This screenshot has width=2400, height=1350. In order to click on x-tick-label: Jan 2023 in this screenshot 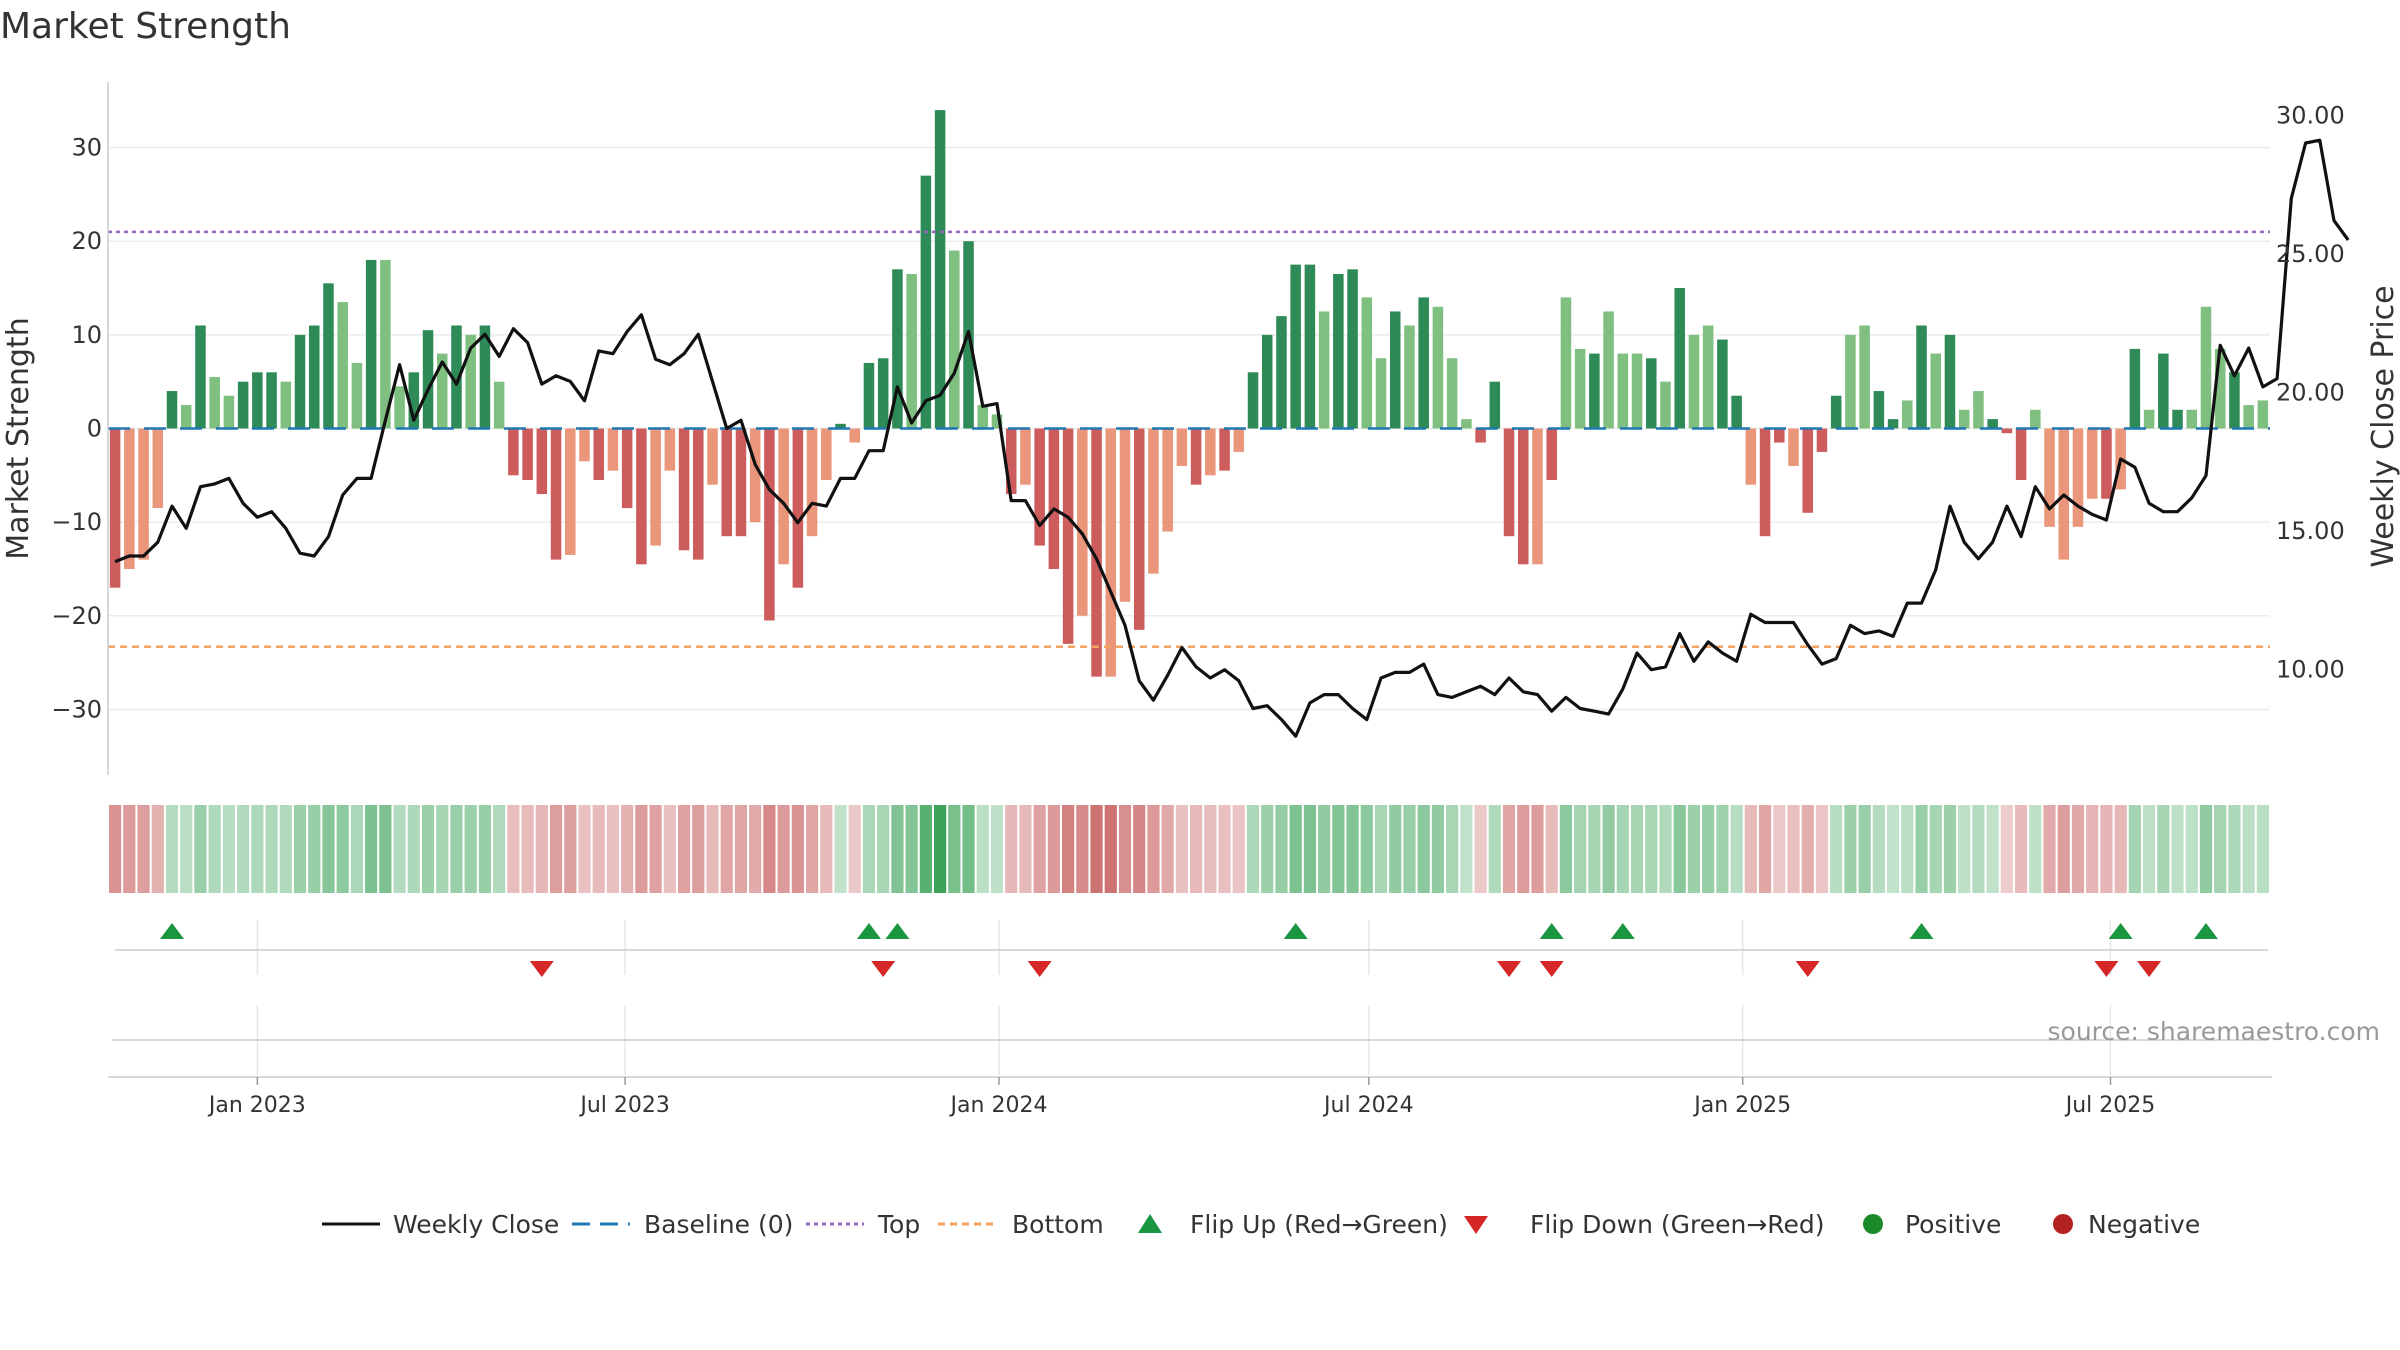, I will do `click(256, 1105)`.